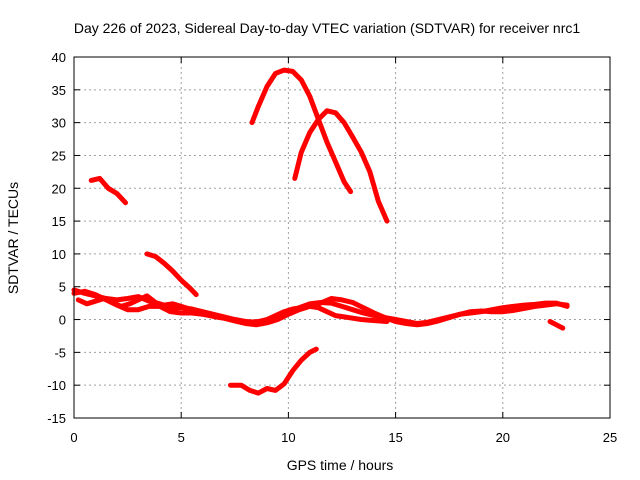 This screenshot has width=640, height=480. I want to click on x-tick-label: 0, so click(73, 437).